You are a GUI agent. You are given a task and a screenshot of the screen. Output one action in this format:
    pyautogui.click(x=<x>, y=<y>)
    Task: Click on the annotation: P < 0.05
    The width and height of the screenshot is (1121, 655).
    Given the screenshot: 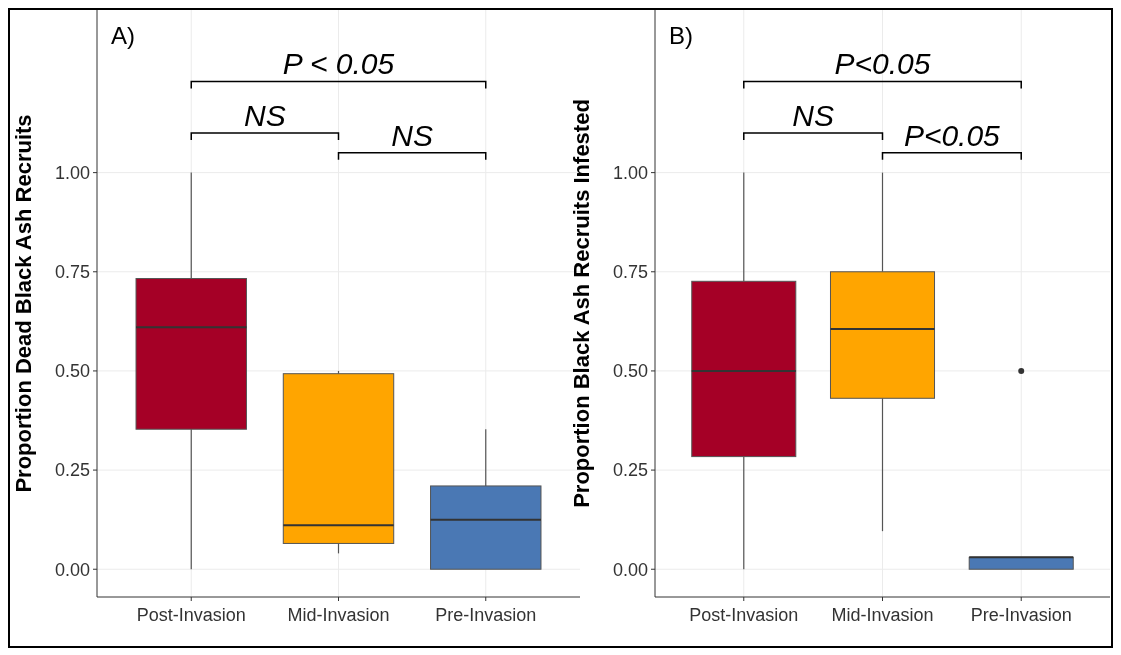 What is the action you would take?
    pyautogui.click(x=338, y=64)
    